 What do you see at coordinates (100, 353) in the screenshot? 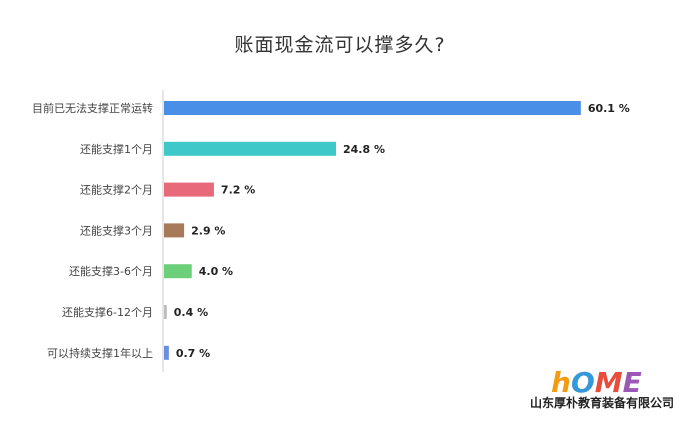
I see `category-label: 可以持续支撑1年以上` at bounding box center [100, 353].